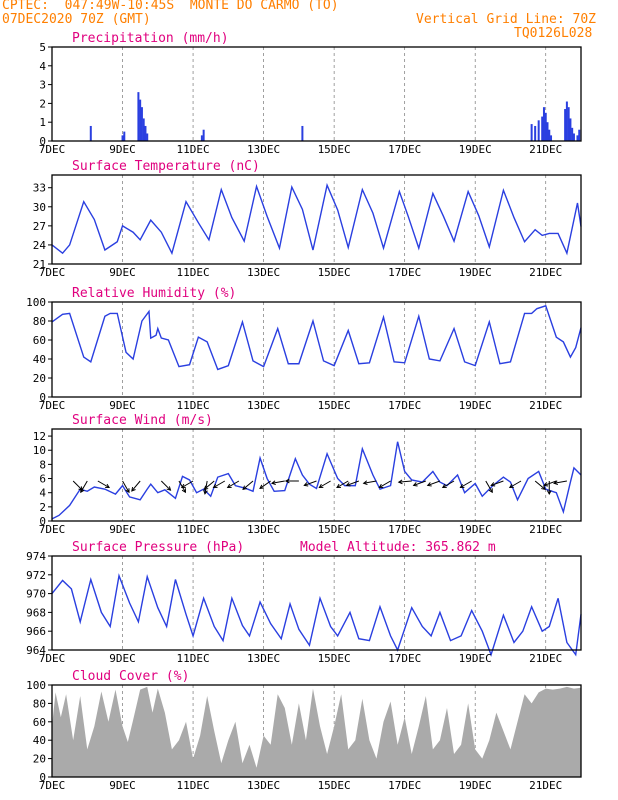 The image size is (618, 800). Describe the element at coordinates (166, 166) in the screenshot. I see `surface-temperature-title: Surface Temperature (nC)` at that location.